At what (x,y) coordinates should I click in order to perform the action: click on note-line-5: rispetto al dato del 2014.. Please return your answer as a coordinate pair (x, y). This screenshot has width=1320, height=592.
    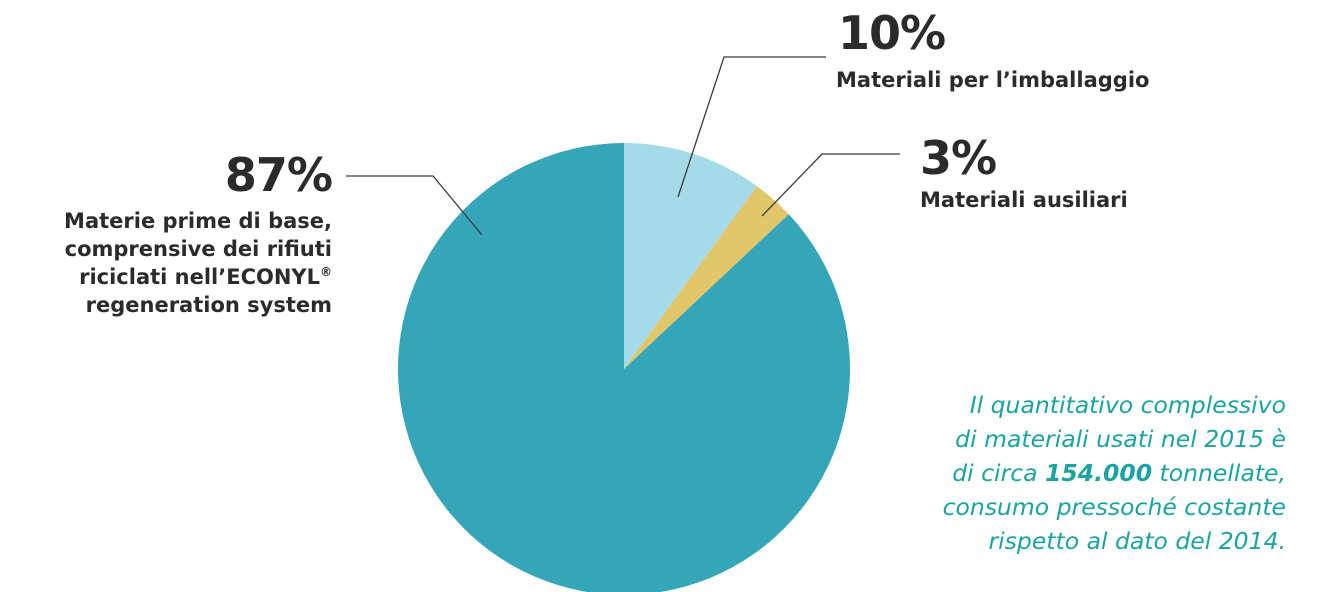
    Looking at the image, I should click on (1137, 541).